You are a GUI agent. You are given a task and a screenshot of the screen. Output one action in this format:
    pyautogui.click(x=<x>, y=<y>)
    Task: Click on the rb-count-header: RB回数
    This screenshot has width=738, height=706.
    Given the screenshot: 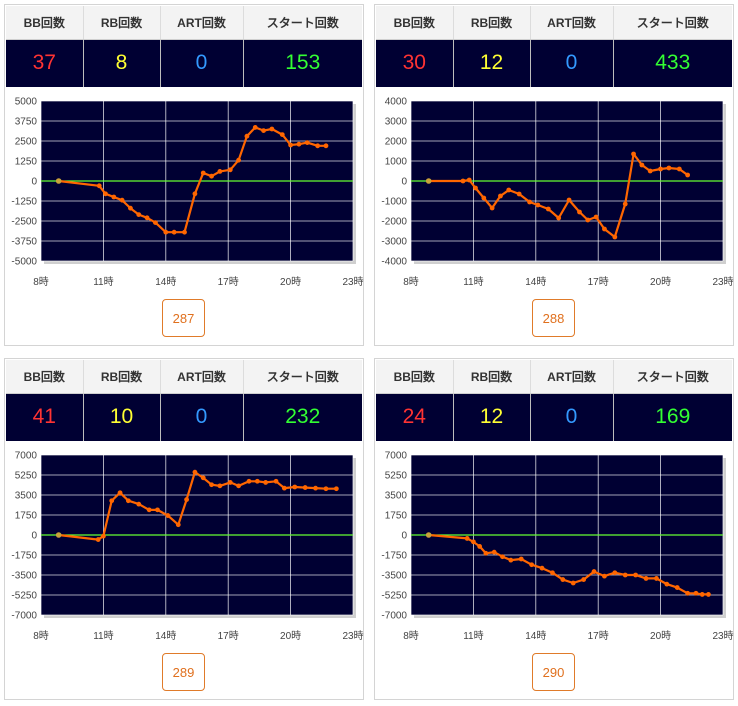 What is the action you would take?
    pyautogui.click(x=122, y=377)
    